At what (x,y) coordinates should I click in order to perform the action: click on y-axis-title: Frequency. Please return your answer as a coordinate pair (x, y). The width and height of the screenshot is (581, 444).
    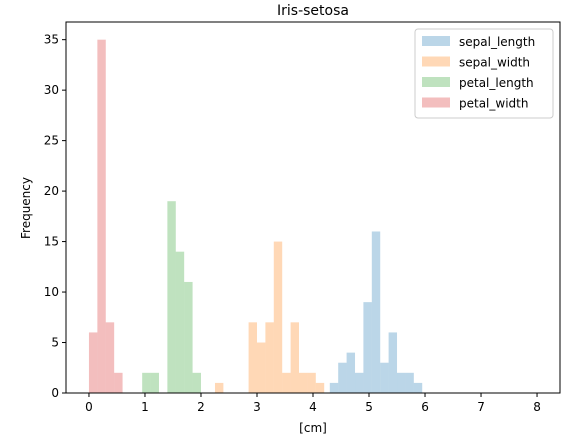
    Looking at the image, I should click on (26, 208).